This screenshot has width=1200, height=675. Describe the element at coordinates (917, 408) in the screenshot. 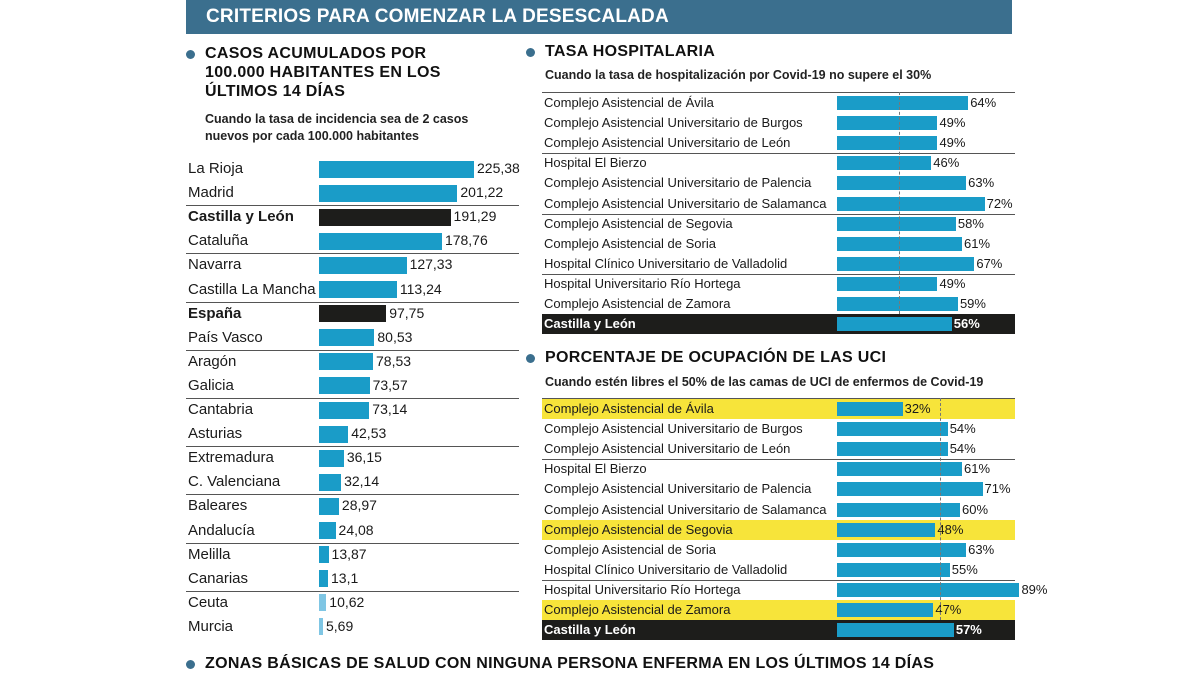

I see `uci-value: 32%` at that location.